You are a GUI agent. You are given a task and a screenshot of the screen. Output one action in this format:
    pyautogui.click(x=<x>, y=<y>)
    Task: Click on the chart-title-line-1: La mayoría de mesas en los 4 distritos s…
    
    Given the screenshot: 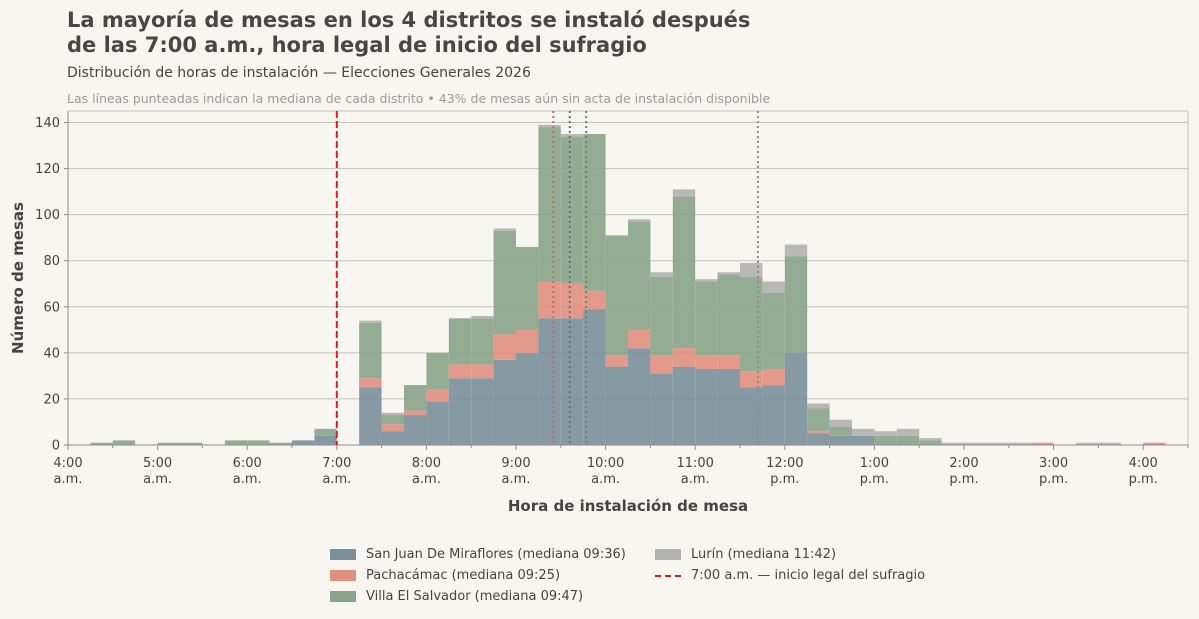 What is the action you would take?
    pyautogui.click(x=409, y=20)
    